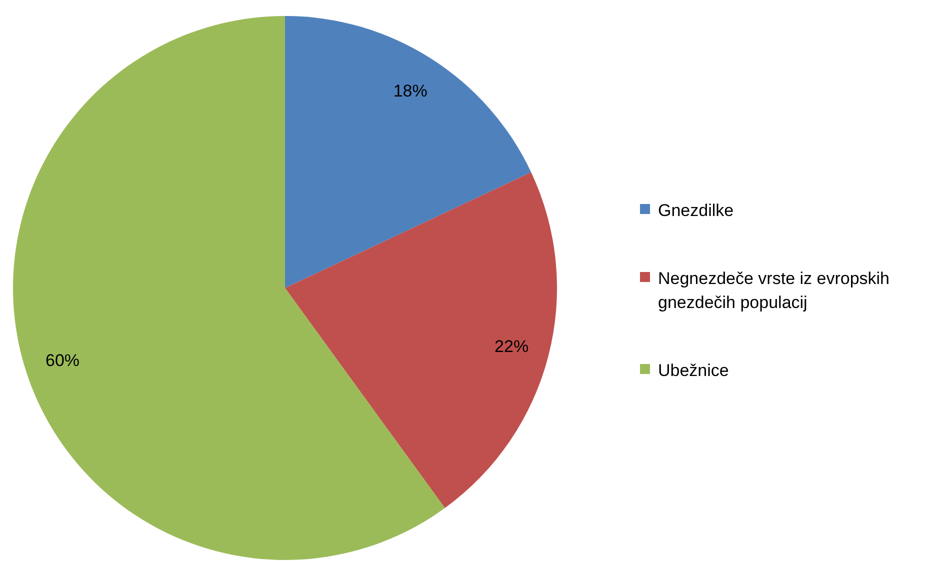  What do you see at coordinates (696, 210) in the screenshot?
I see `legend-label: Gnezdilke` at bounding box center [696, 210].